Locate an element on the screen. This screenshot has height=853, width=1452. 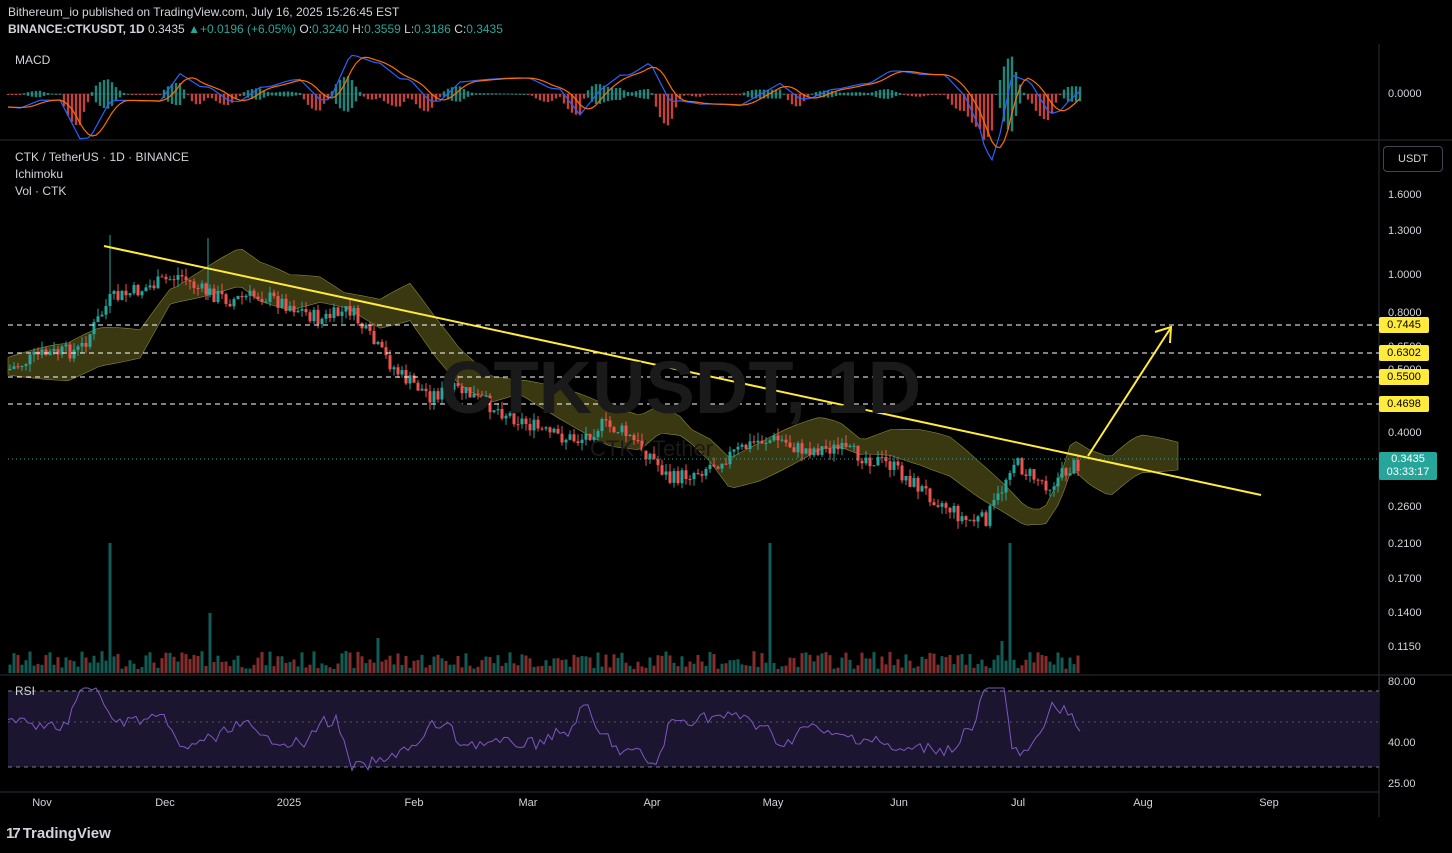
symbol-name: BINANCE:CTKUSDT, 1D is located at coordinates (76, 29).